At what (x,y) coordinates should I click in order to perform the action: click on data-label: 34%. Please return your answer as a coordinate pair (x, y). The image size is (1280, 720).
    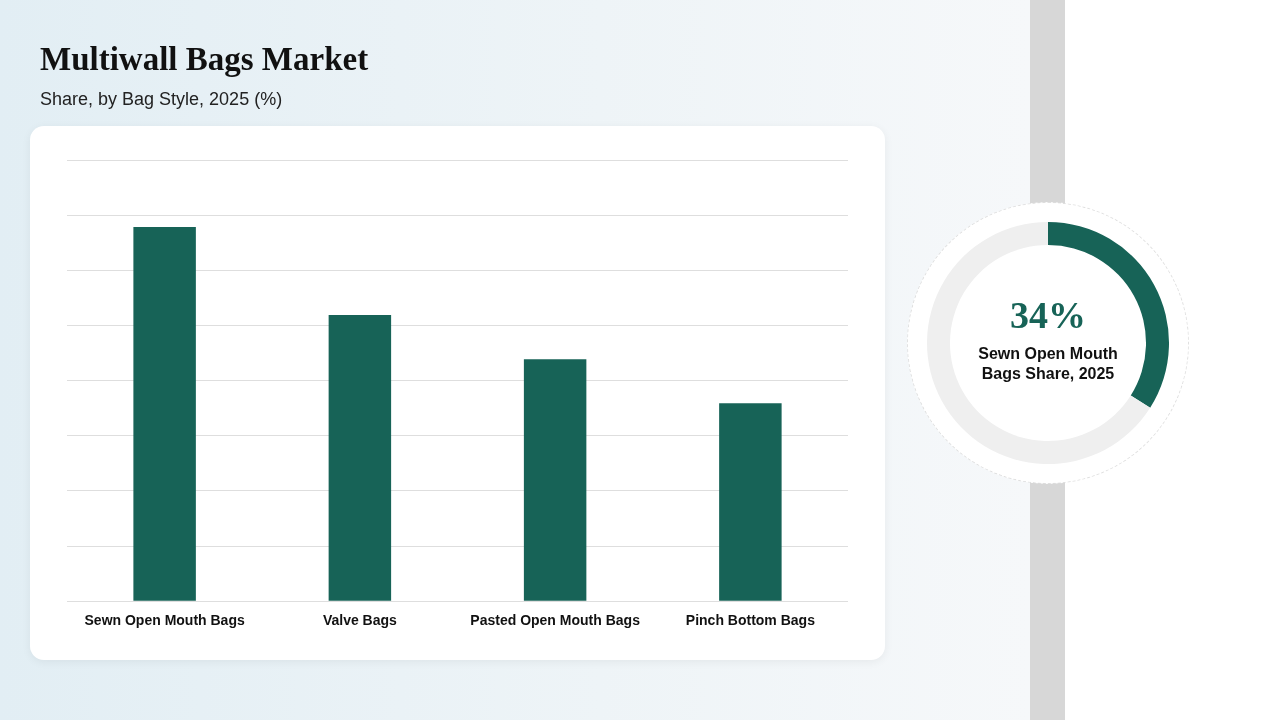
    Looking at the image, I should click on (1048, 314).